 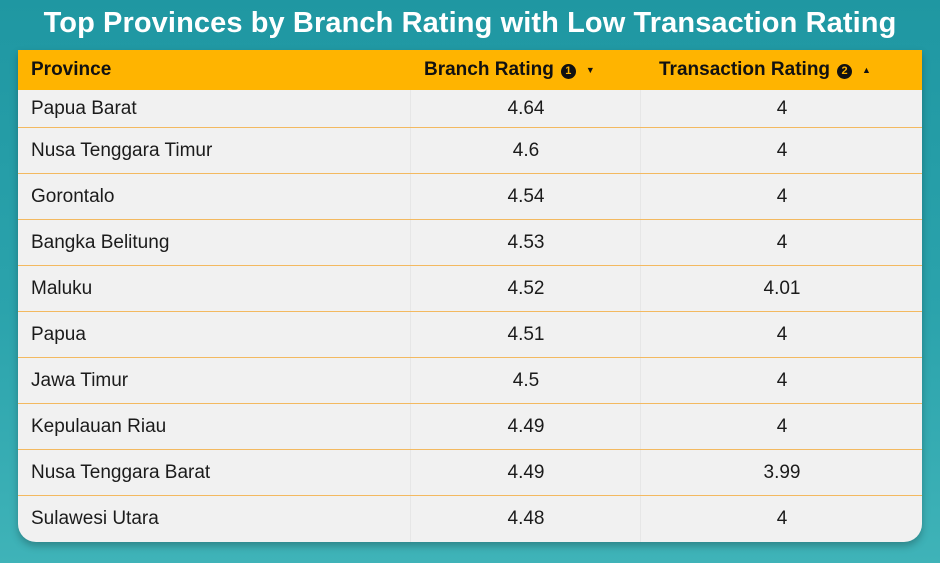 What do you see at coordinates (99, 426) in the screenshot?
I see `province-cell: Kepulauan Riau` at bounding box center [99, 426].